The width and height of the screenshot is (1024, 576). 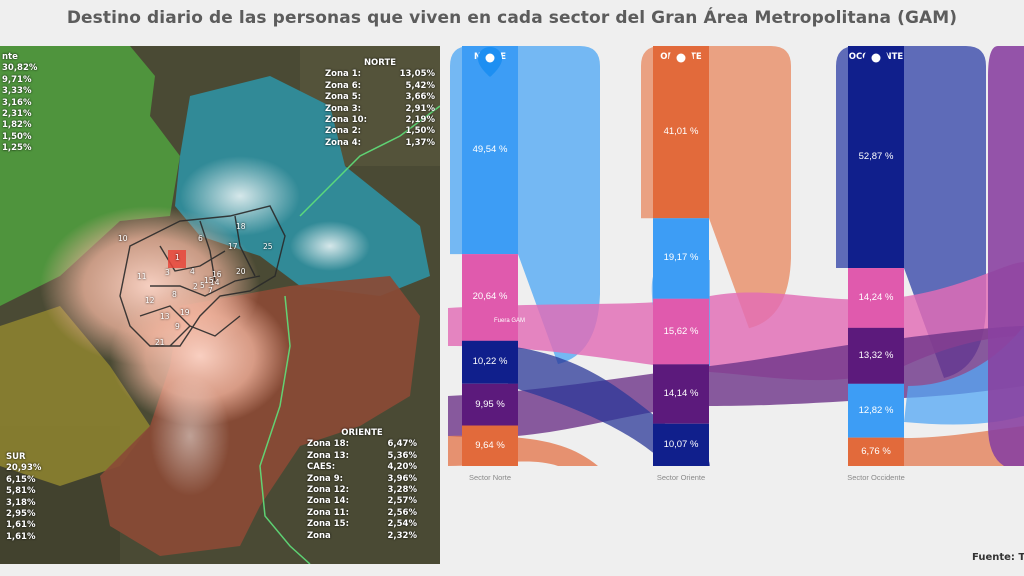 I want to click on zone-number: 20, so click(x=241, y=271).